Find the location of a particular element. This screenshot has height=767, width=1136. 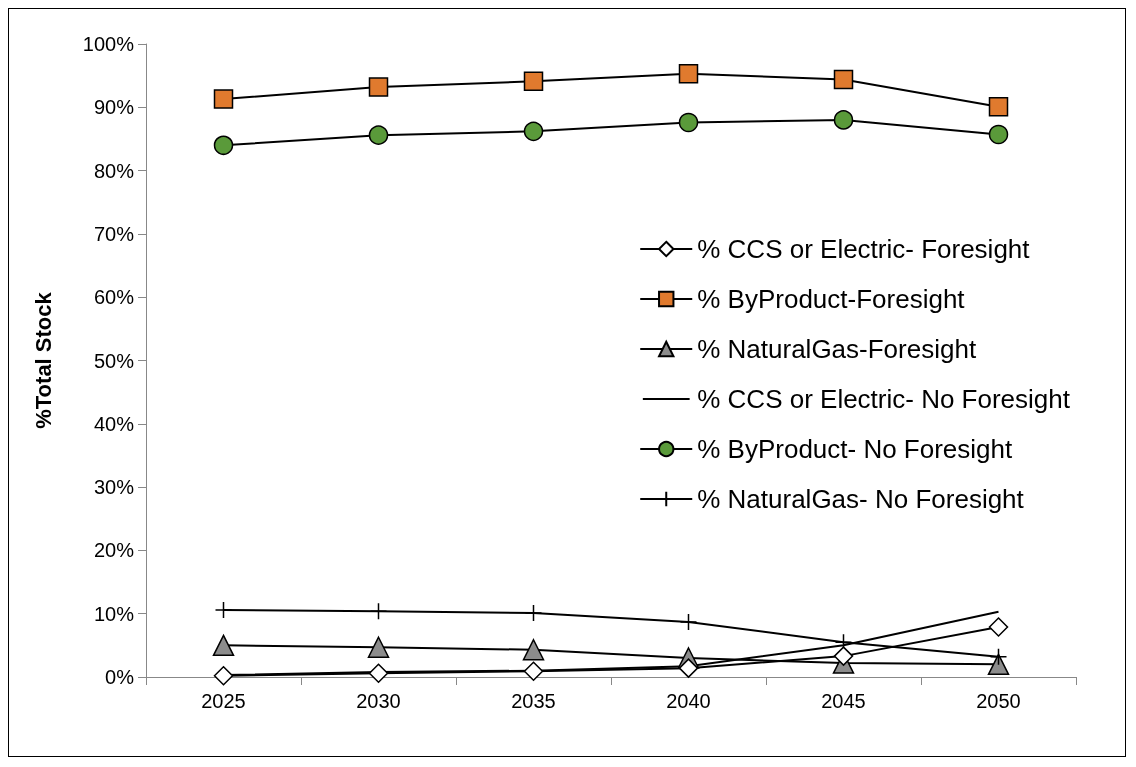

x-tick-label: 2025 is located at coordinates (223, 701).